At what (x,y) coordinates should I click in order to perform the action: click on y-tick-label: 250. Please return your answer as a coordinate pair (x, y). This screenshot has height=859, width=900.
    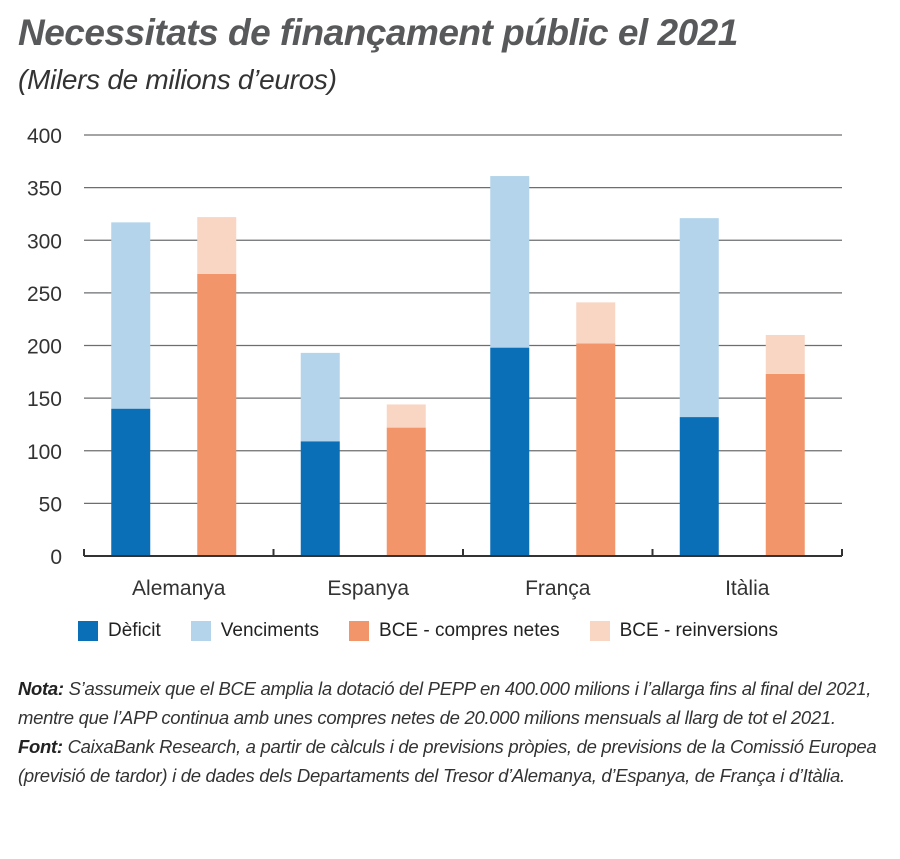
    Looking at the image, I should click on (44, 294).